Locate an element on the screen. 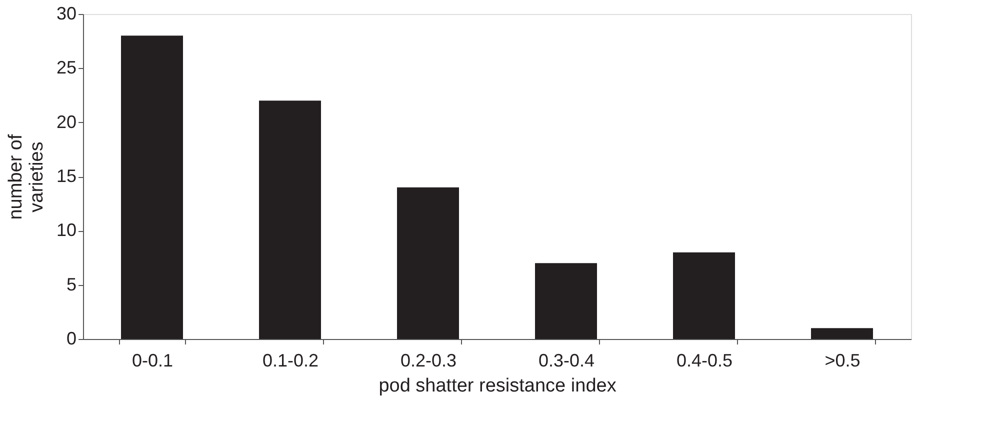  x-tick-label: 0.2-0.3 is located at coordinates (428, 360).